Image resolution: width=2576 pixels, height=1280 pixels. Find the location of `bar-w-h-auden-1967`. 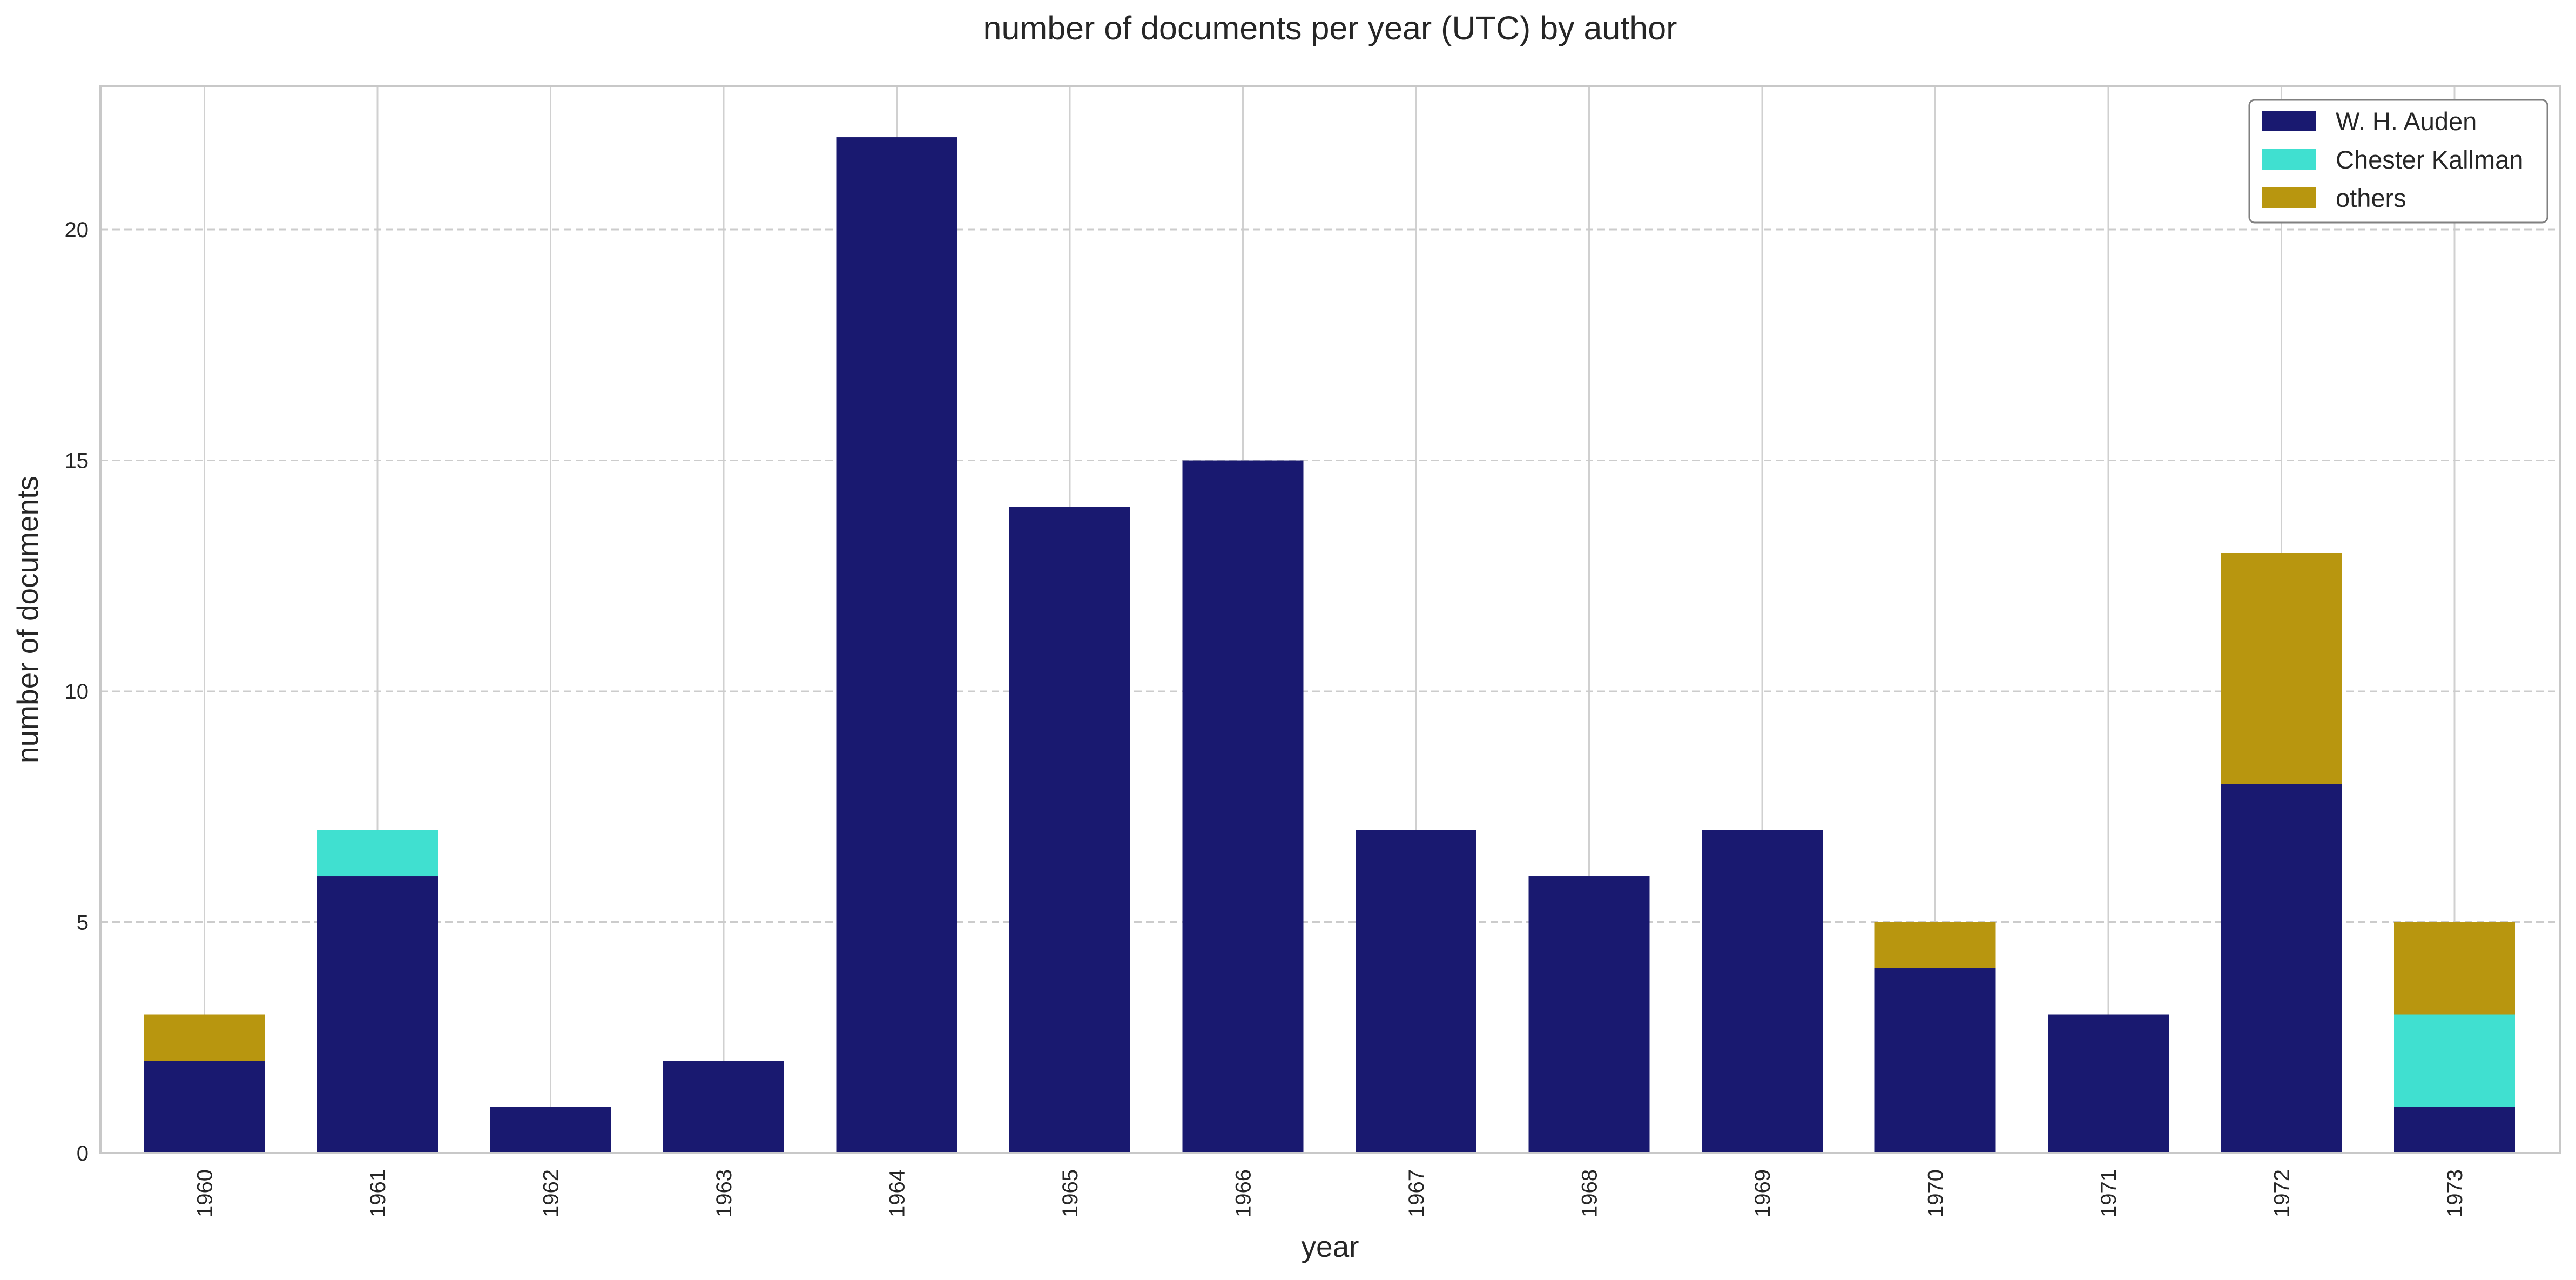

bar-w-h-auden-1967 is located at coordinates (1416, 991).